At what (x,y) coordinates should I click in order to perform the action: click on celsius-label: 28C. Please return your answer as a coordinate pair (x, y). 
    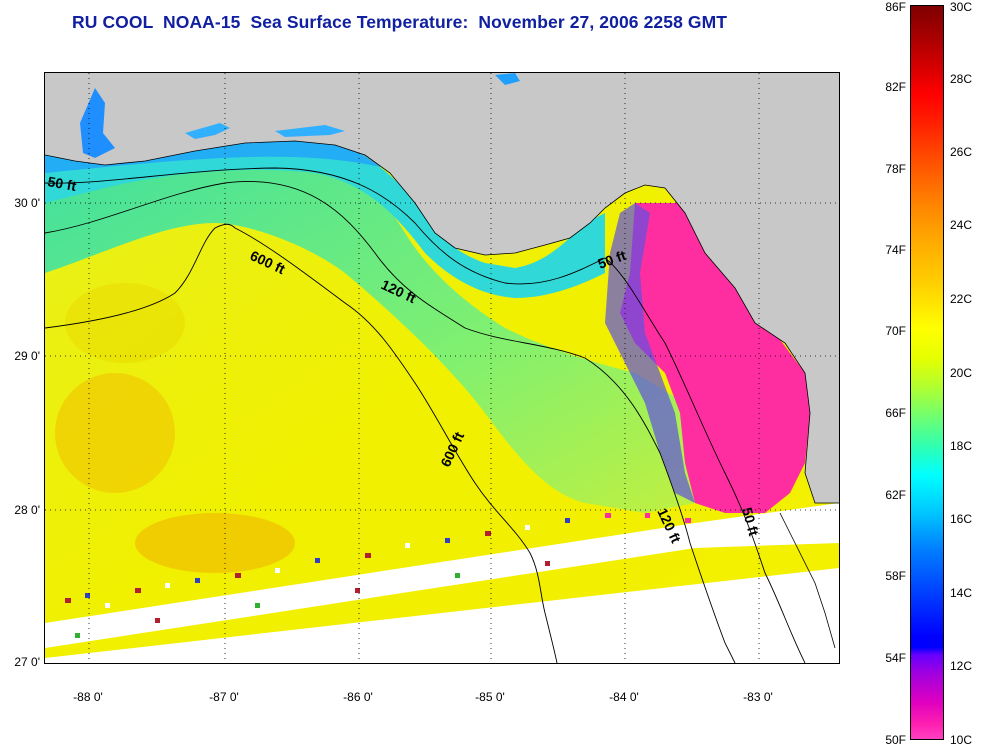
    Looking at the image, I should click on (961, 79).